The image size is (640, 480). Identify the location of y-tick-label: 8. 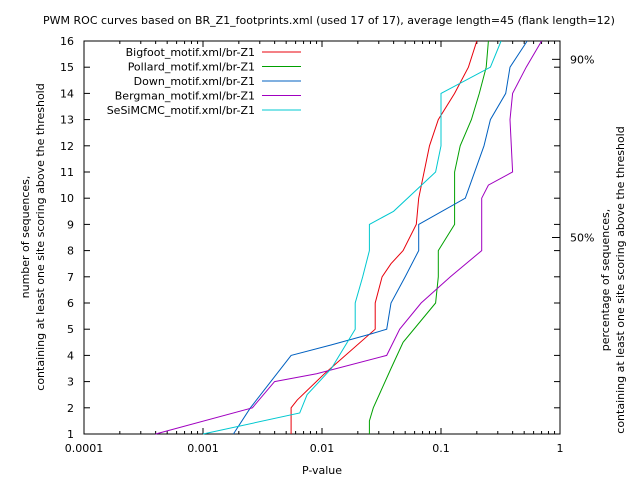
(70, 251).